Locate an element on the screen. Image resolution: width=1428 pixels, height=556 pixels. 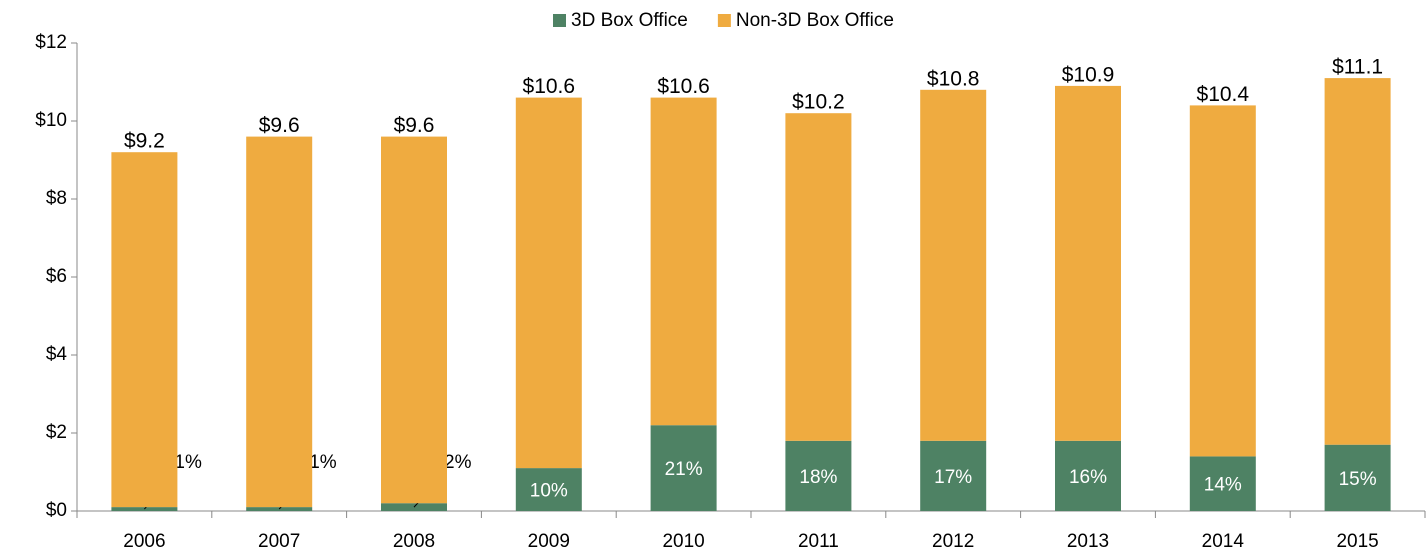
x-tick-label: 2010 is located at coordinates (683, 541).